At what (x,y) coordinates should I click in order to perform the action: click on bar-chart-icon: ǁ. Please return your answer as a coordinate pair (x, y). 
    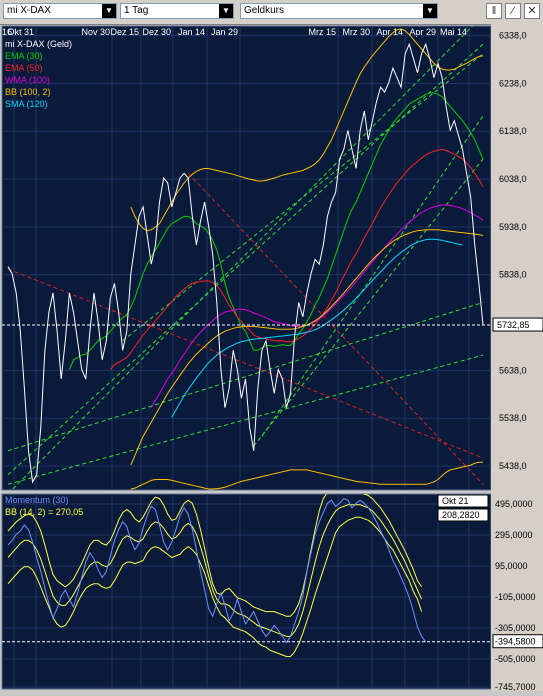
    Looking at the image, I should click on (494, 11).